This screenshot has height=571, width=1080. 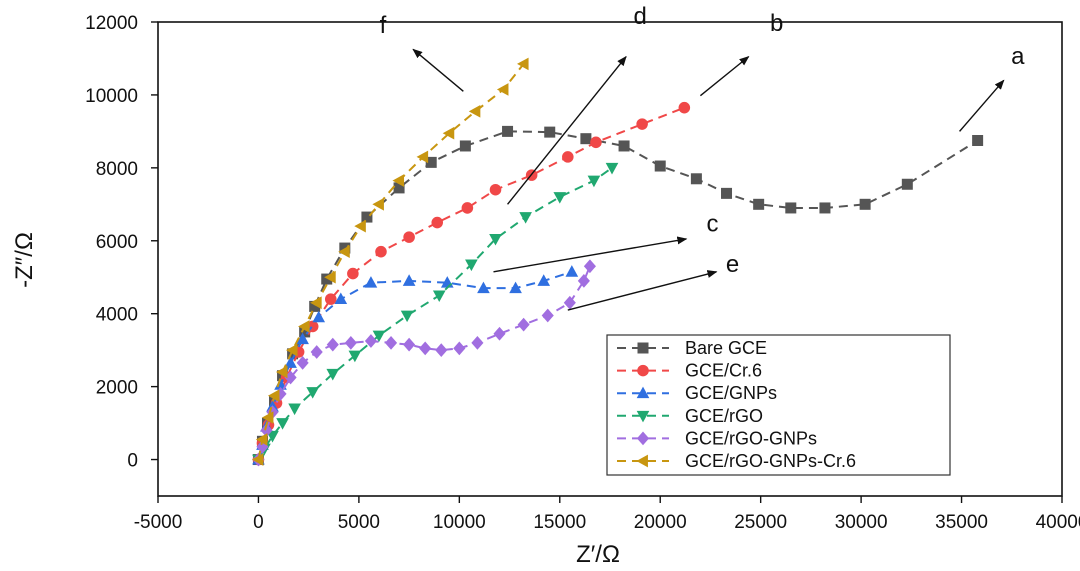 What do you see at coordinates (24, 260) in the screenshot?
I see `y-axis-title: -Z″/Ω` at bounding box center [24, 260].